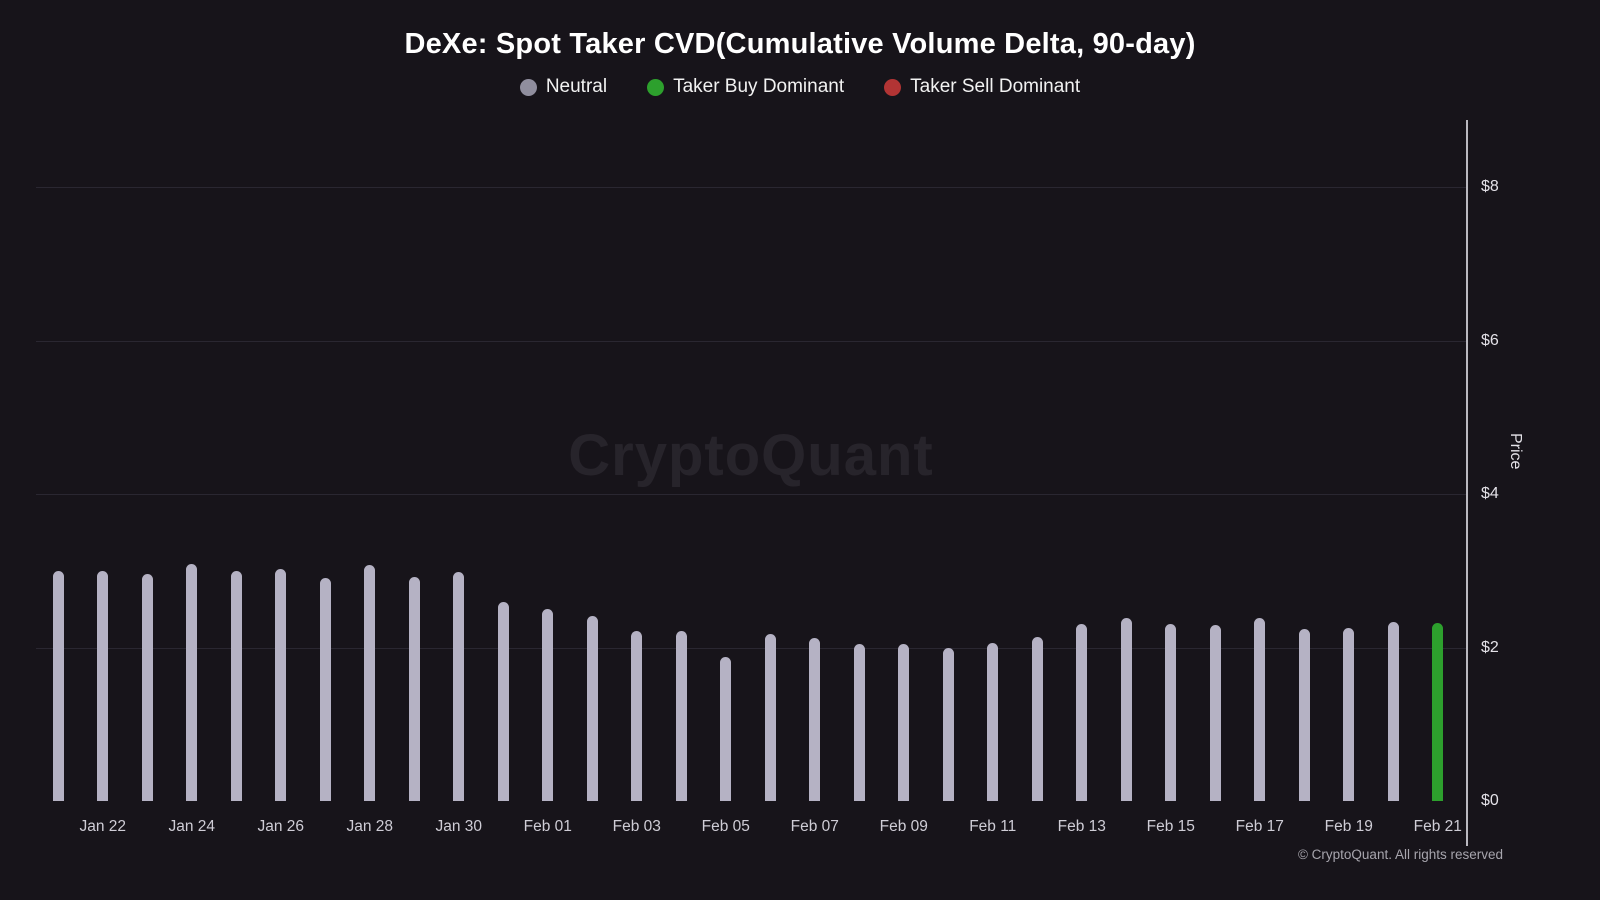 The image size is (1600, 900). Describe the element at coordinates (547, 826) in the screenshot. I see `x-tick-label: Feb 01` at that location.